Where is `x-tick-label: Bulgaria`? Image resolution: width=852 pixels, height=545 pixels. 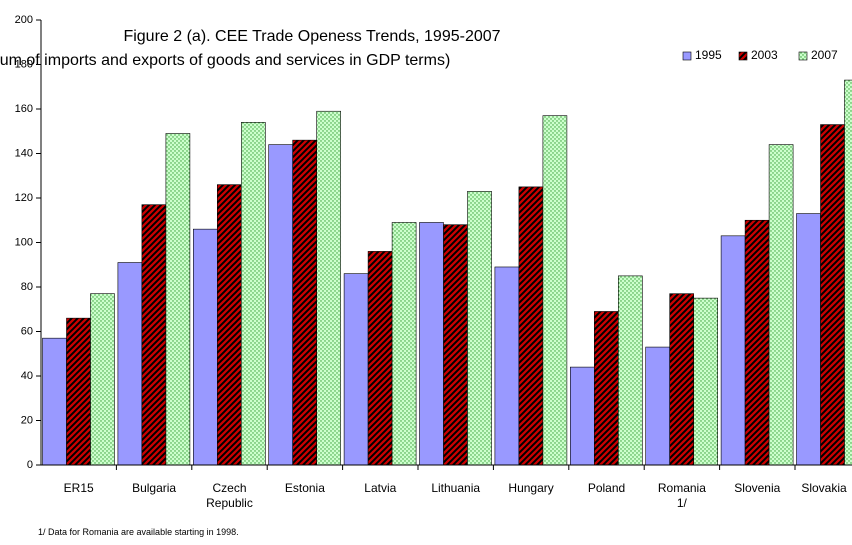 x-tick-label: Bulgaria is located at coordinates (154, 488).